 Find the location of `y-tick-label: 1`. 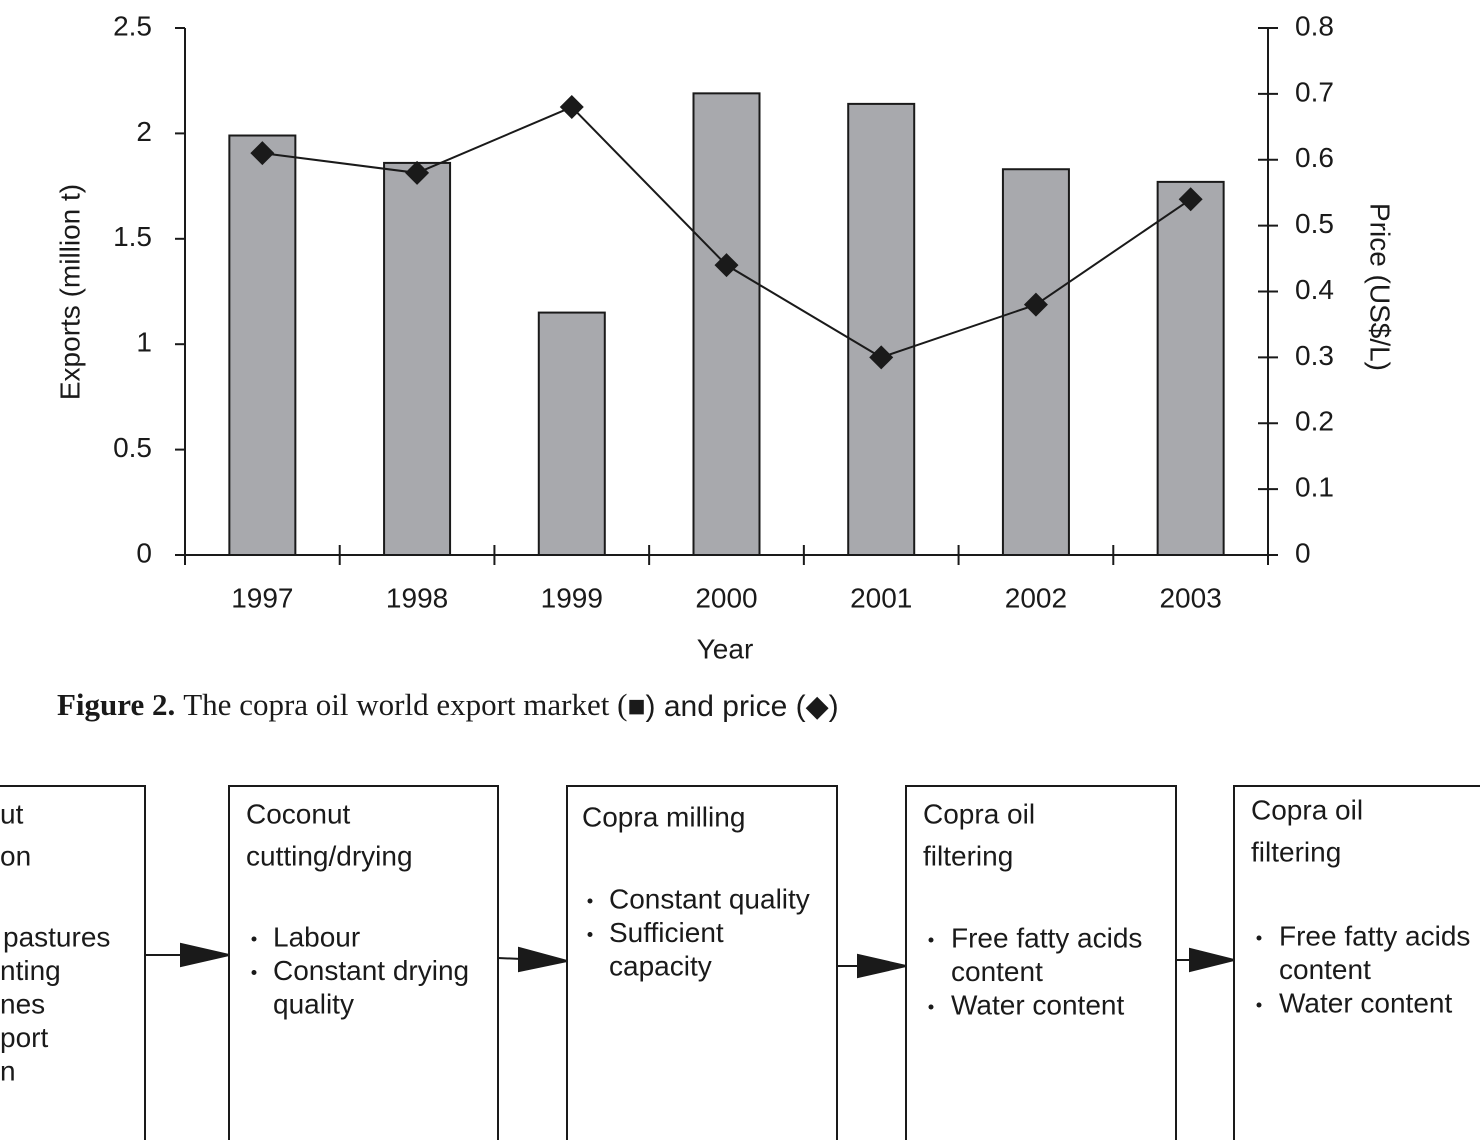

y-tick-label: 1 is located at coordinates (144, 342).